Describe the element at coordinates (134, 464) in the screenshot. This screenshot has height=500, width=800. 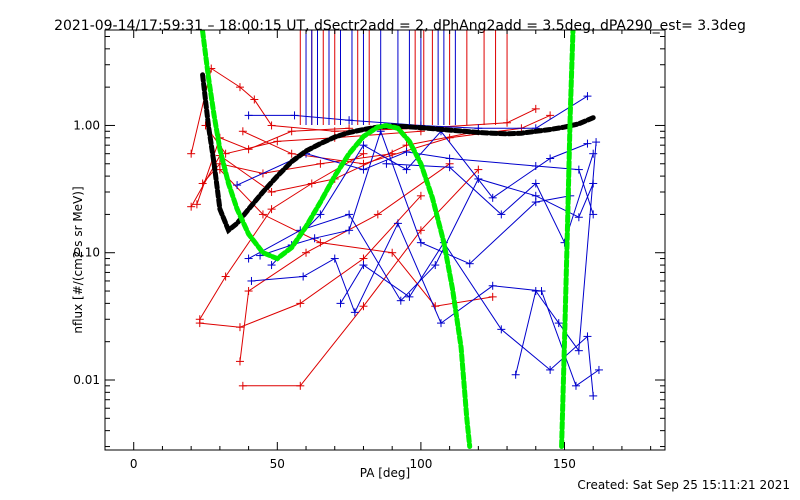
I see `x-tick-label: 0` at that location.